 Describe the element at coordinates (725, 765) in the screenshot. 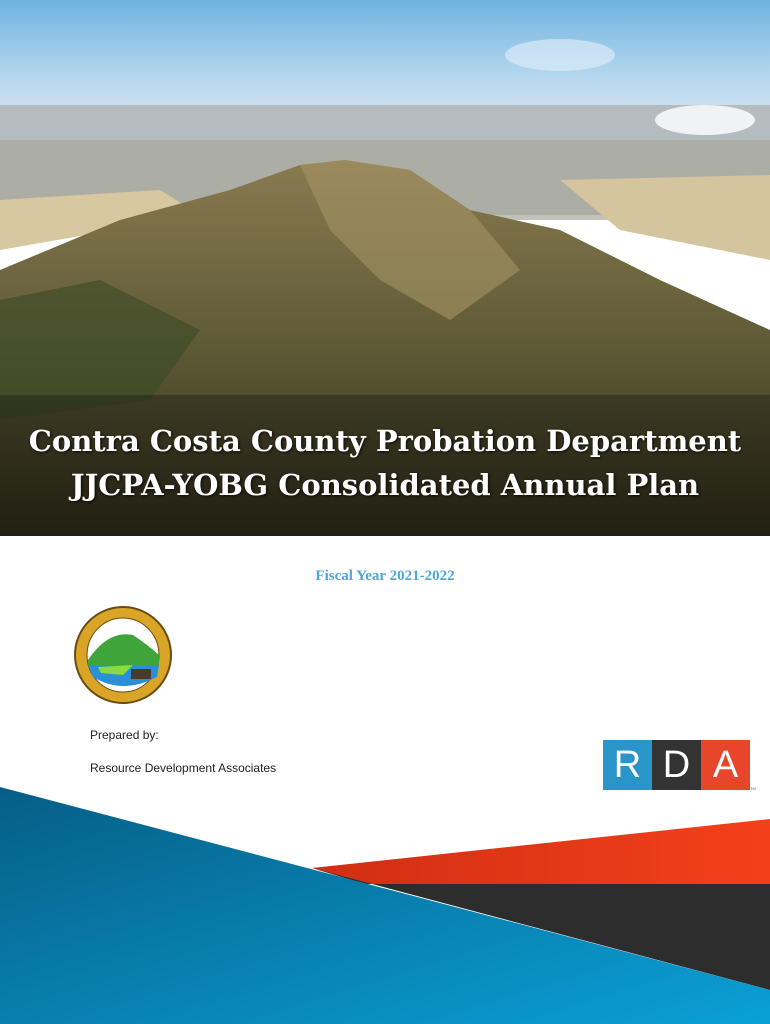

I see `rda-logo-letter-a: A` at that location.